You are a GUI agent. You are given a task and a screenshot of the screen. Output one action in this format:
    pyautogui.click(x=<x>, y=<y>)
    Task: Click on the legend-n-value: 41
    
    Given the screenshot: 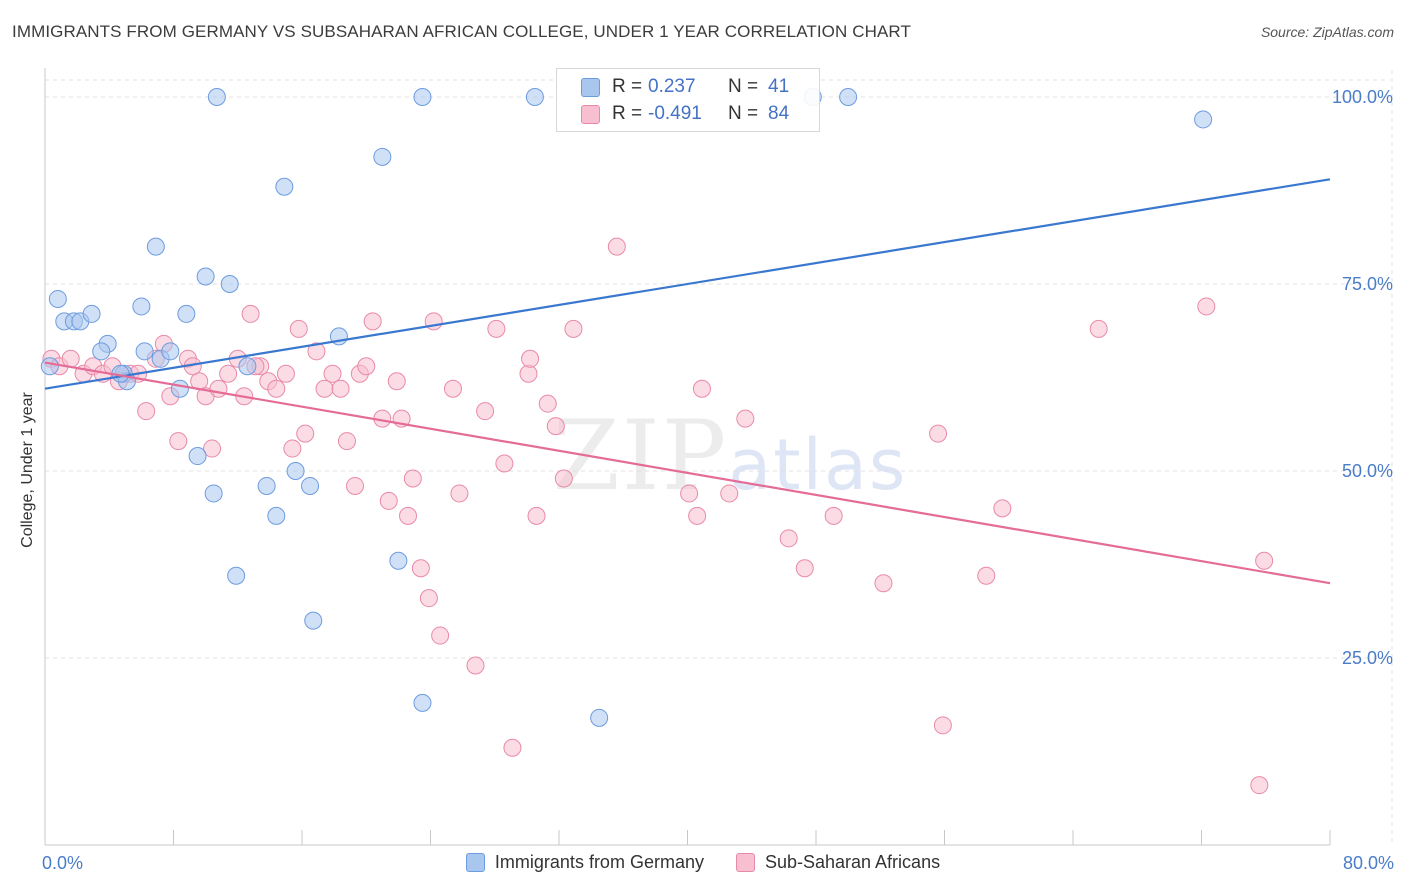 What is the action you would take?
    pyautogui.click(x=779, y=86)
    